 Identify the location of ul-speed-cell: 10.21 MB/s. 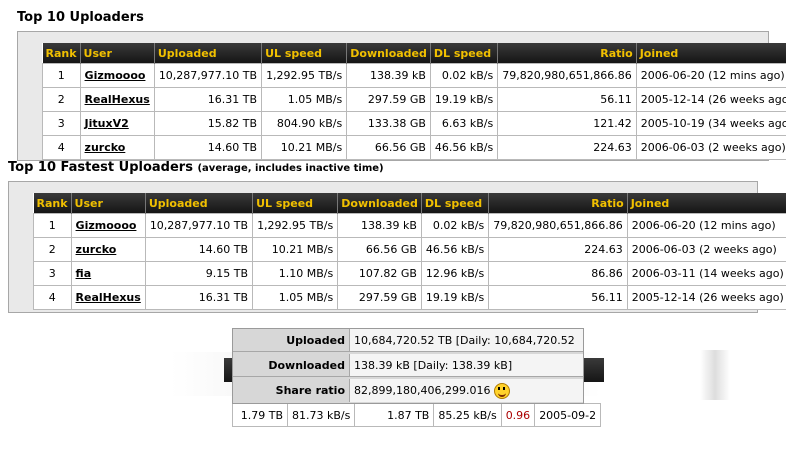
(304, 147).